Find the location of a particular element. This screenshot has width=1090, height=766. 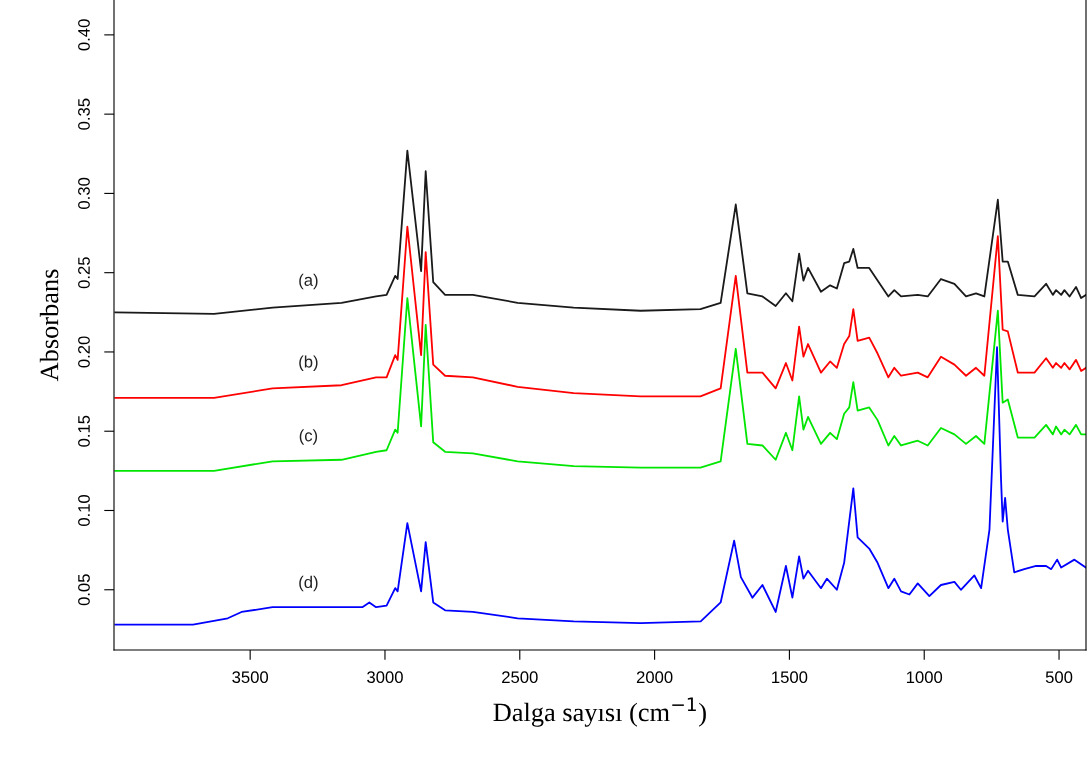

y-tick-label: 0.35 is located at coordinates (84, 114).